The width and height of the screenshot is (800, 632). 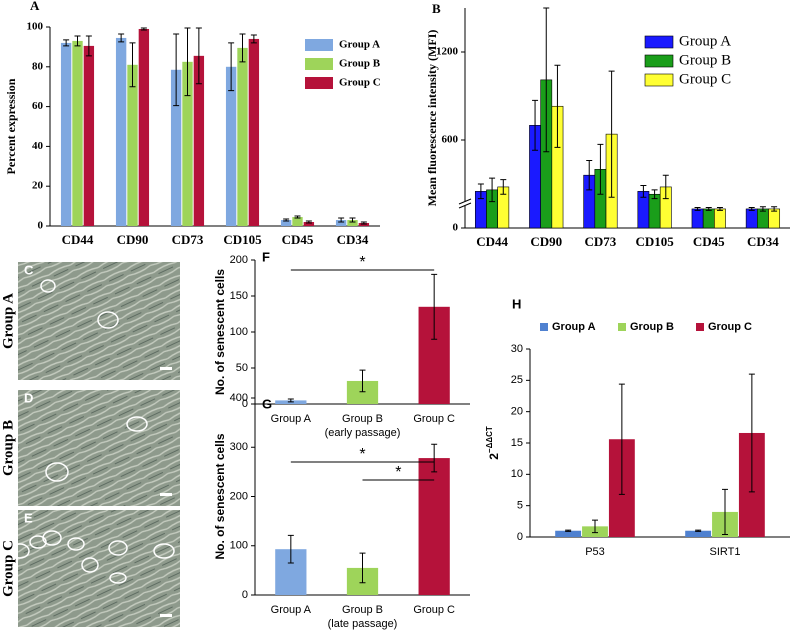 What do you see at coordinates (517, 474) in the screenshot?
I see `y-tick-label: 10` at bounding box center [517, 474].